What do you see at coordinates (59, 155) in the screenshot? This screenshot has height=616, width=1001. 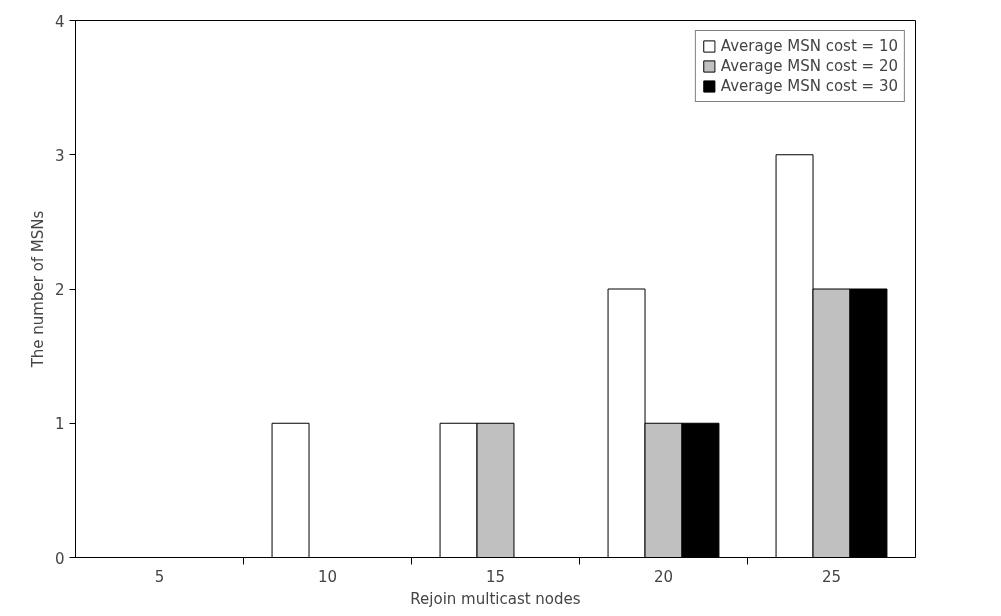 I see `y-tick-label: 3` at bounding box center [59, 155].